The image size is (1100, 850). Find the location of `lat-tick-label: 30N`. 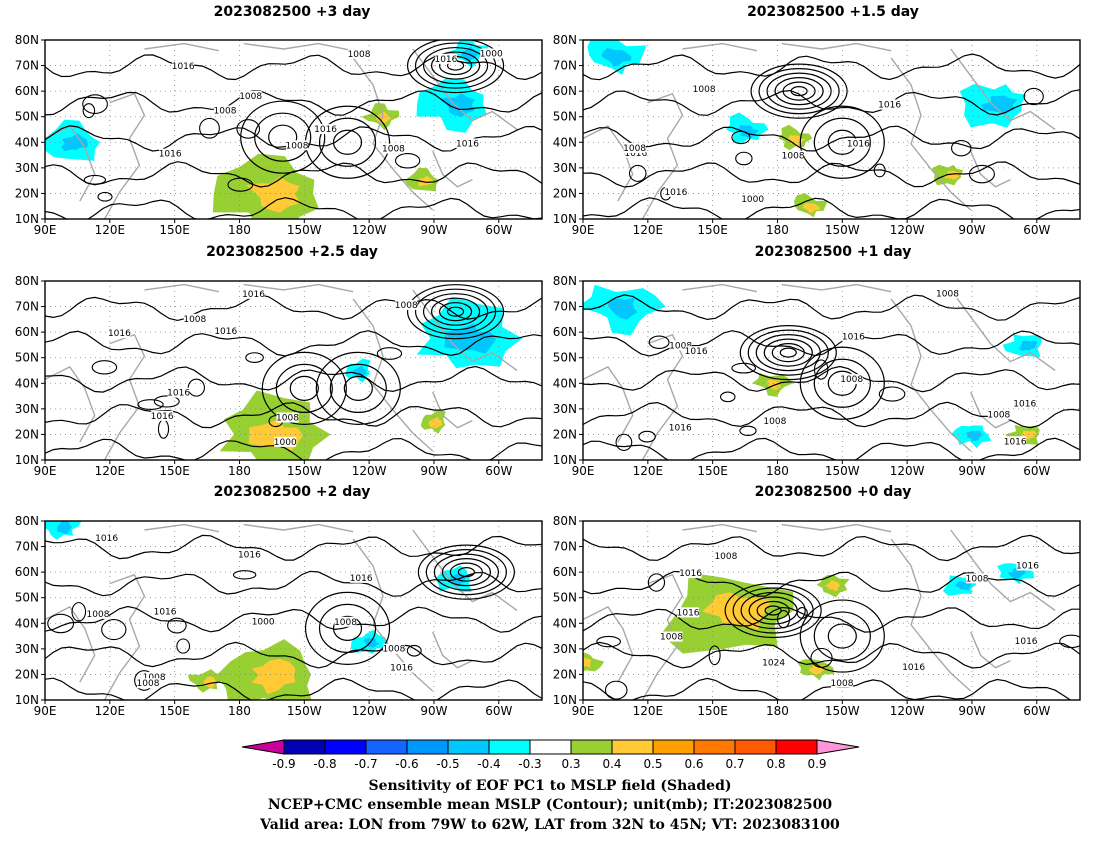

lat-tick-label: 30N is located at coordinates (565, 168).